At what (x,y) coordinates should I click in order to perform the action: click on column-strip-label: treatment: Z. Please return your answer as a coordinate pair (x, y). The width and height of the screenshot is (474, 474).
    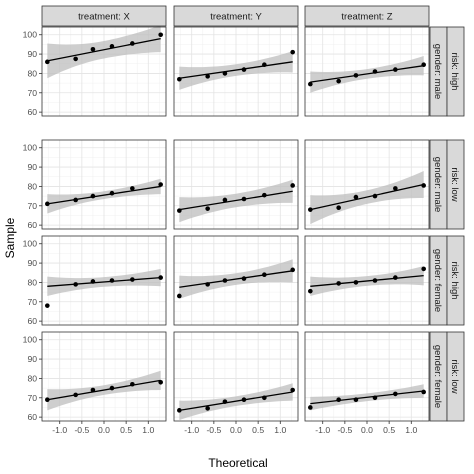
    Looking at the image, I should click on (366, 17).